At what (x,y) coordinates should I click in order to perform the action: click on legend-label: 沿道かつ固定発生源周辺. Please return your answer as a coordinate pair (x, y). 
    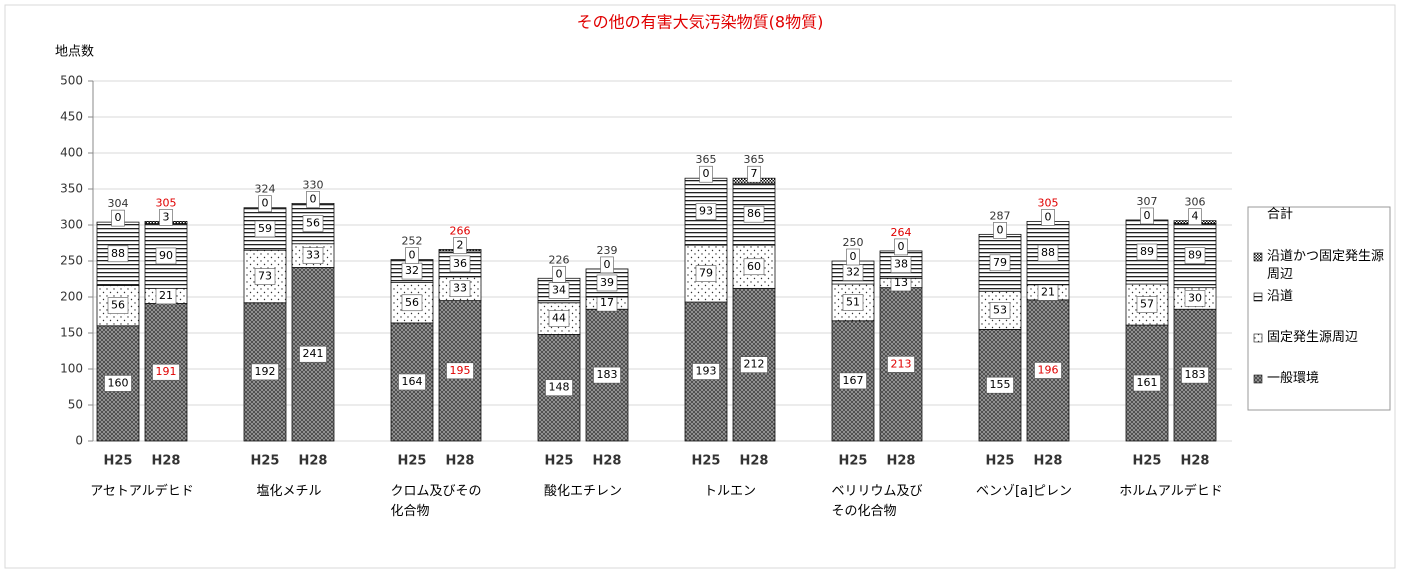
    Looking at the image, I should click on (1326, 265).